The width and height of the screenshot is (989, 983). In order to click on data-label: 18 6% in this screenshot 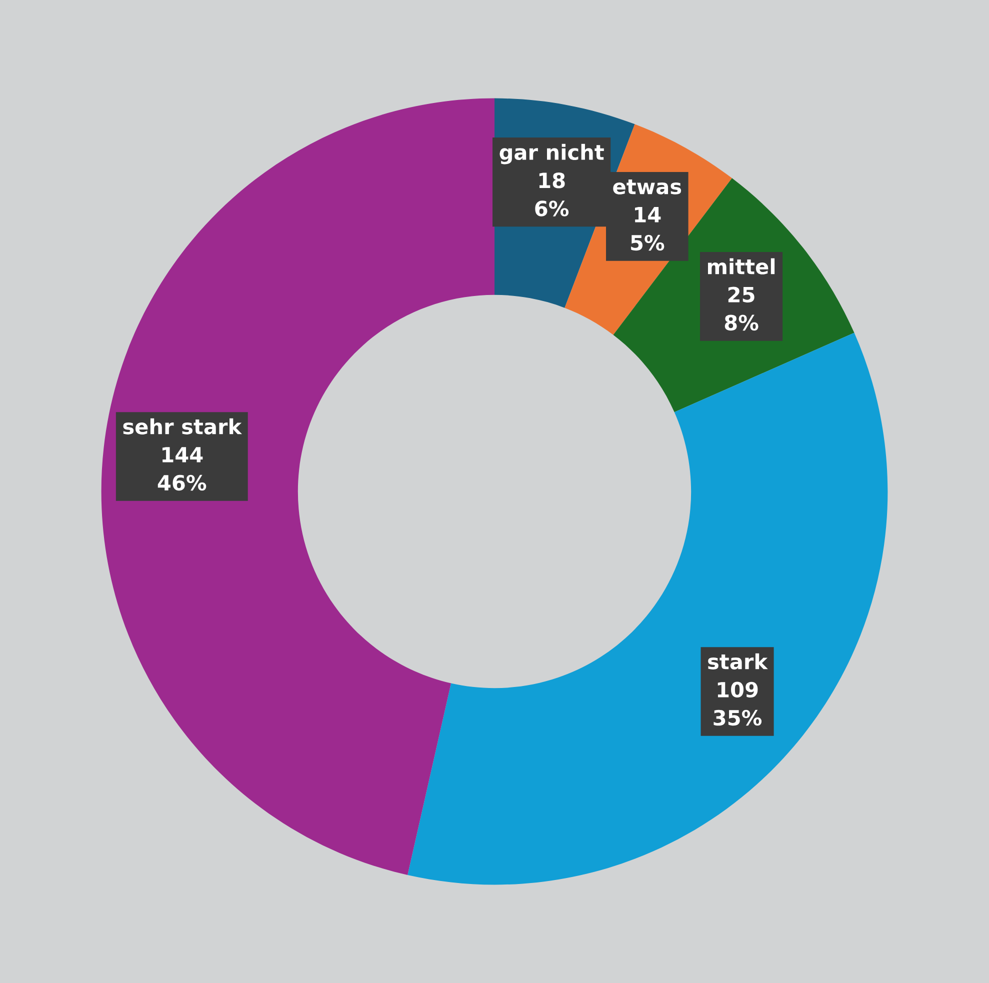, I will do `click(552, 194)`.